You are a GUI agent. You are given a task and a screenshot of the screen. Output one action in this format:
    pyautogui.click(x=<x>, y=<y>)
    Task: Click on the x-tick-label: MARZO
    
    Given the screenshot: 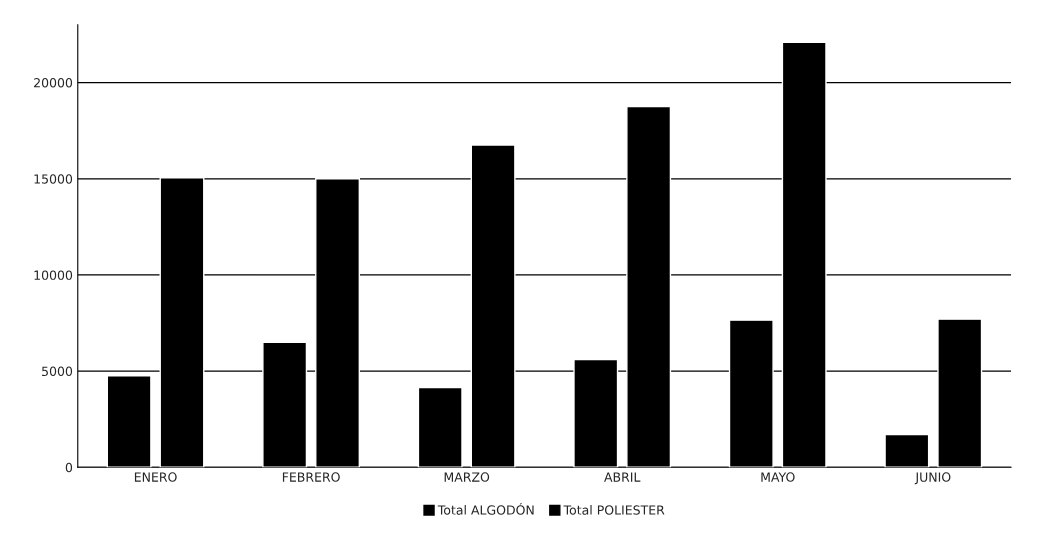 What is the action you would take?
    pyautogui.click(x=467, y=477)
    